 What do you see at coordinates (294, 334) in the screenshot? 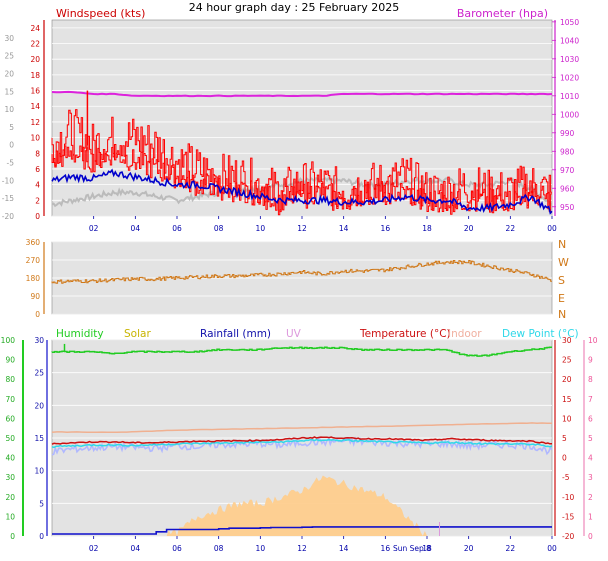
I see `legend-item: UV` at bounding box center [294, 334].